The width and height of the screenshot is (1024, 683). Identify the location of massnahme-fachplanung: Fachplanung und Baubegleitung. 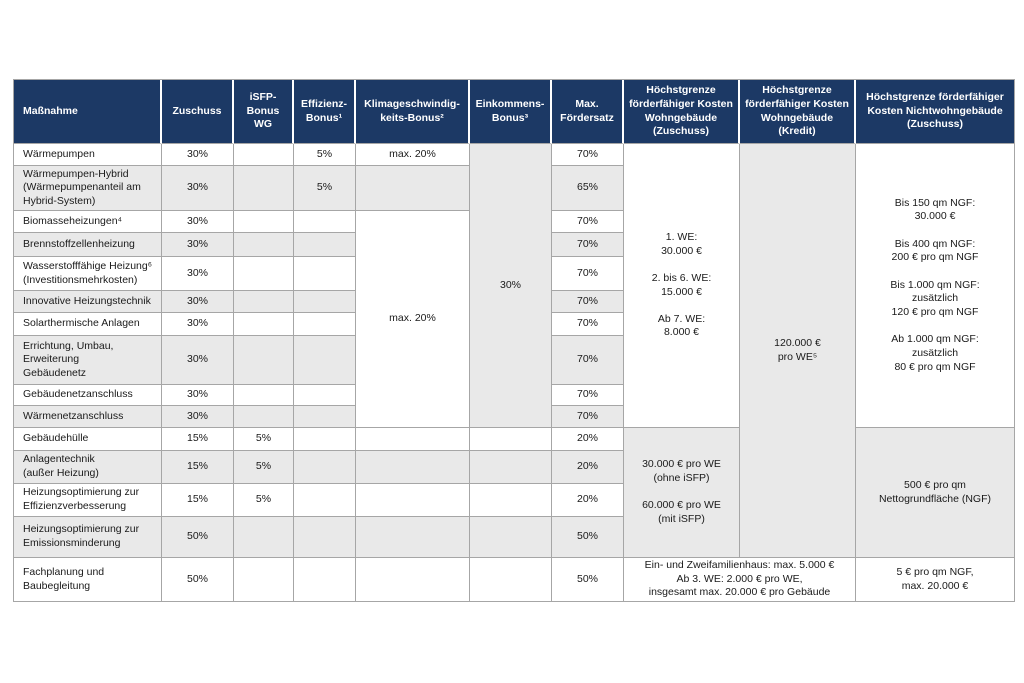
(88, 579).